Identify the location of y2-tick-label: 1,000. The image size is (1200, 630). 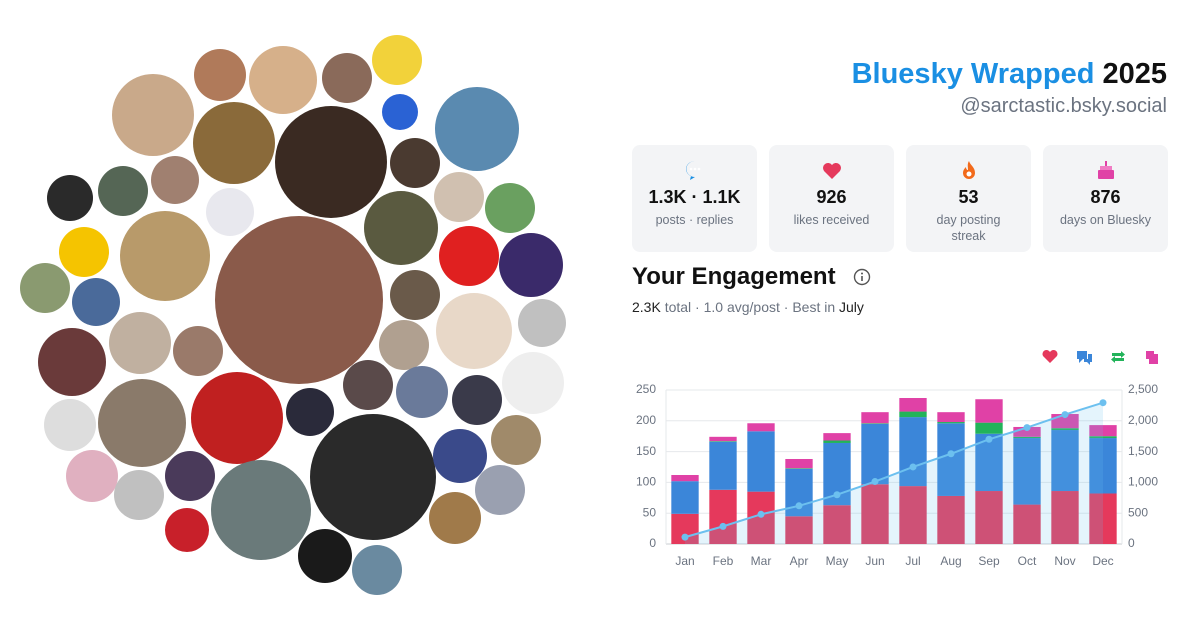
(1143, 482).